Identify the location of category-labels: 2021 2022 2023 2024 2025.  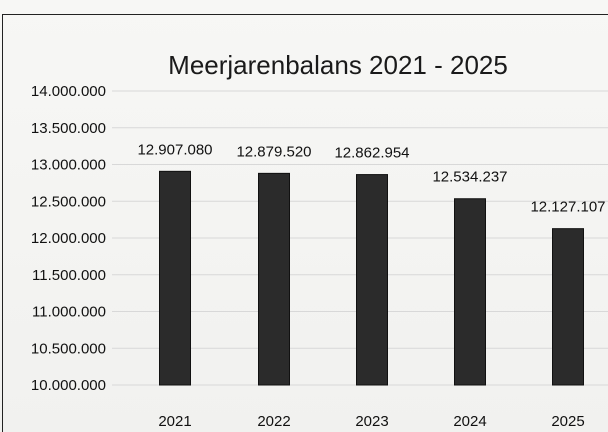
(371, 421).